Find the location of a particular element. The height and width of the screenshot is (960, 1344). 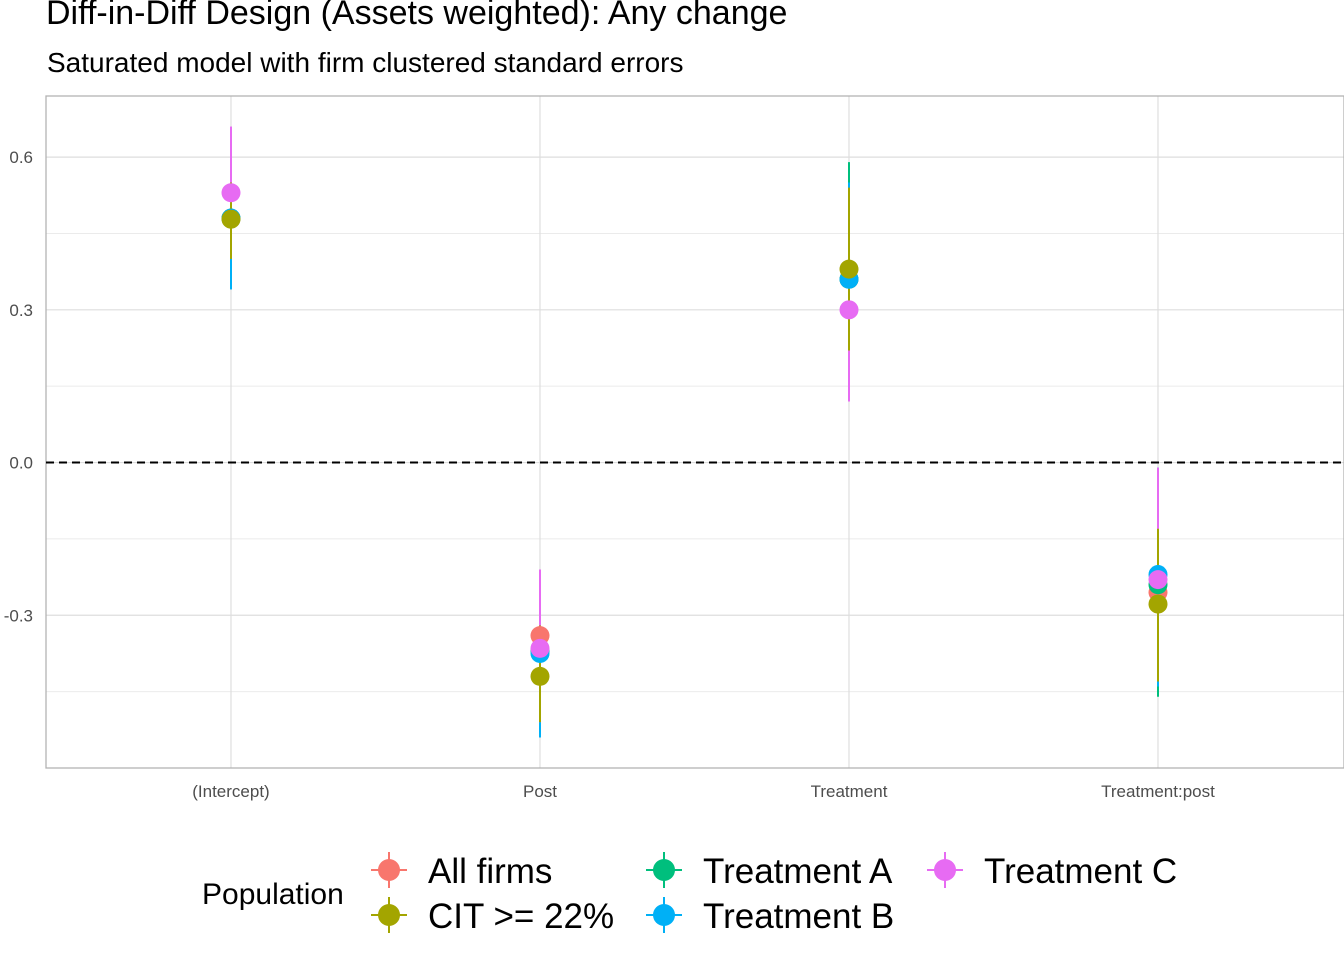

x-tick-label: Post is located at coordinates (540, 791).